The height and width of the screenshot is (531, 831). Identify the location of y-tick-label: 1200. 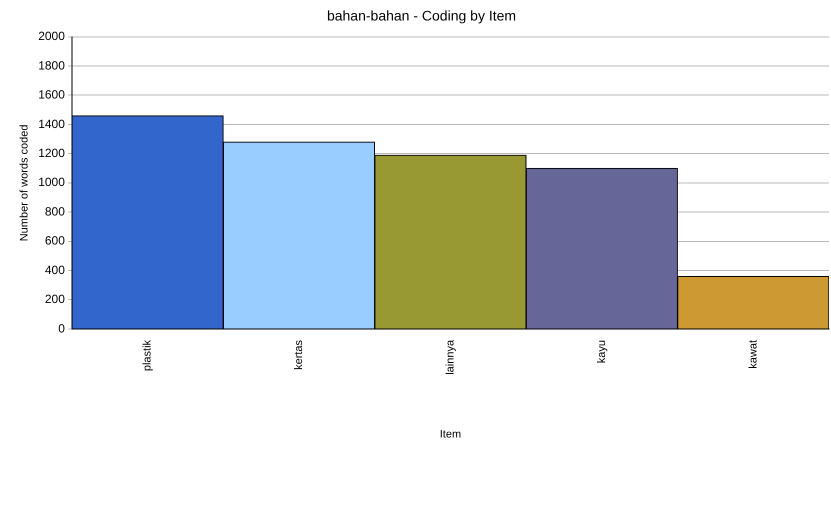
(52, 153).